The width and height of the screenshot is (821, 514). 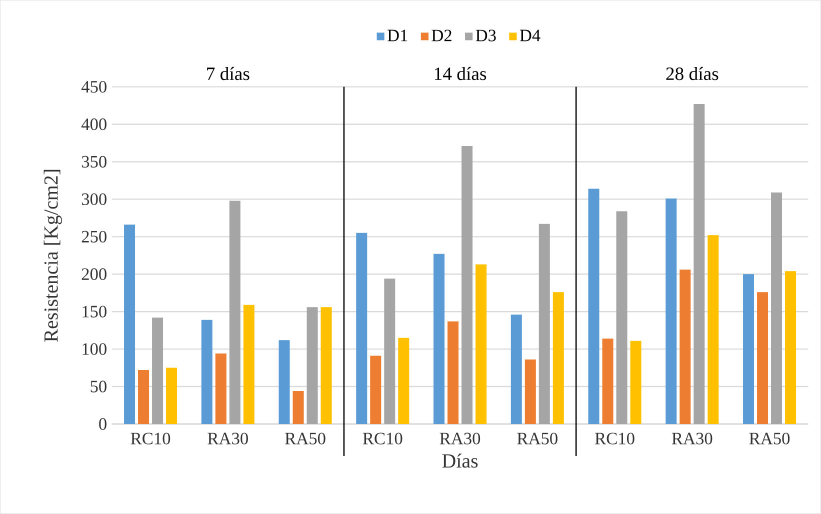 What do you see at coordinates (94, 199) in the screenshot?
I see `y-tick-label: 300` at bounding box center [94, 199].